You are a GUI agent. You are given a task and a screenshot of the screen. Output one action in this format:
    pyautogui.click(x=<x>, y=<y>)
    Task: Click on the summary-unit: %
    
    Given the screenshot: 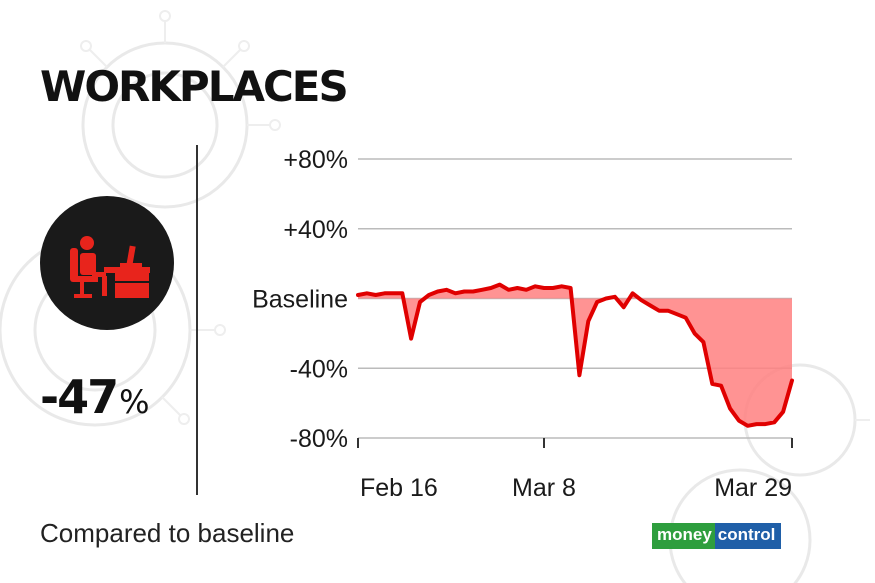 What is the action you would take?
    pyautogui.click(x=134, y=402)
    